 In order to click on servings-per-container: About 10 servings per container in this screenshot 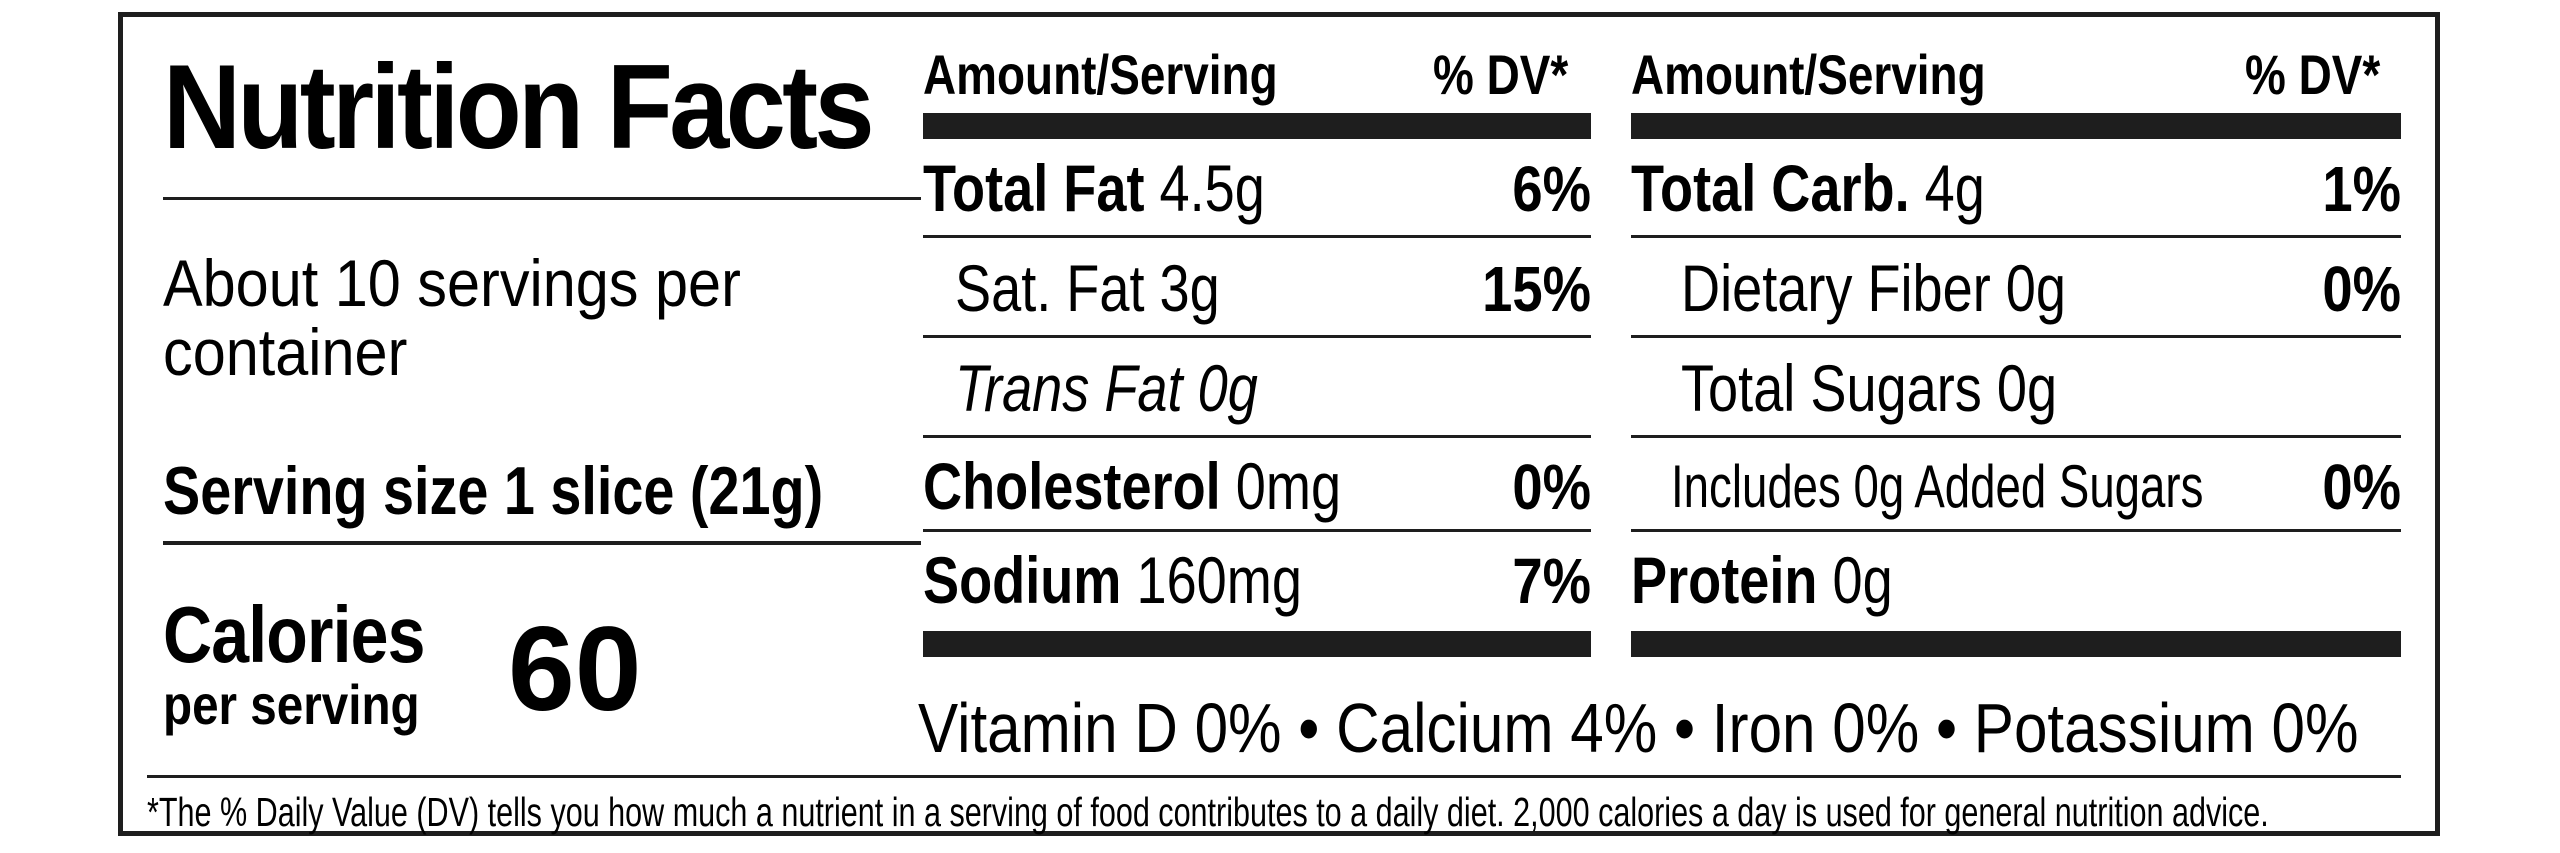, I will do `click(452, 318)`.